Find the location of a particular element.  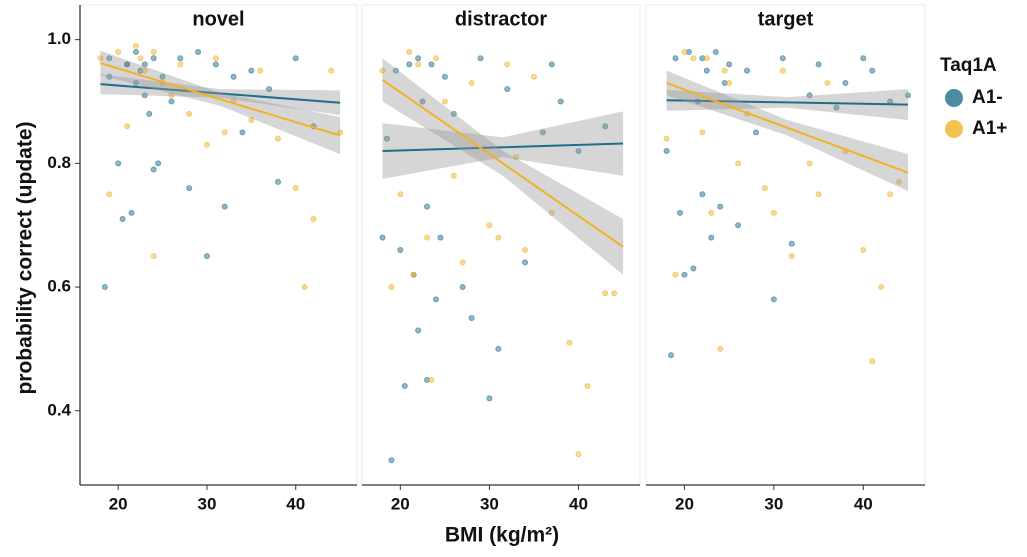

legend-title: Taq1A is located at coordinates (968, 65).